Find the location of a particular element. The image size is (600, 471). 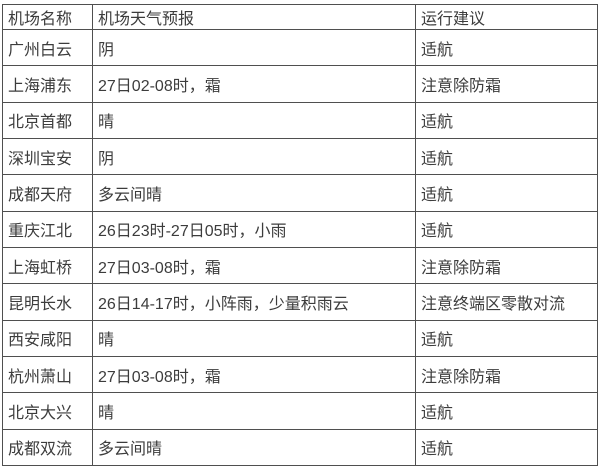

table-row: 北京大兴 晴 适航 is located at coordinates (300, 411).